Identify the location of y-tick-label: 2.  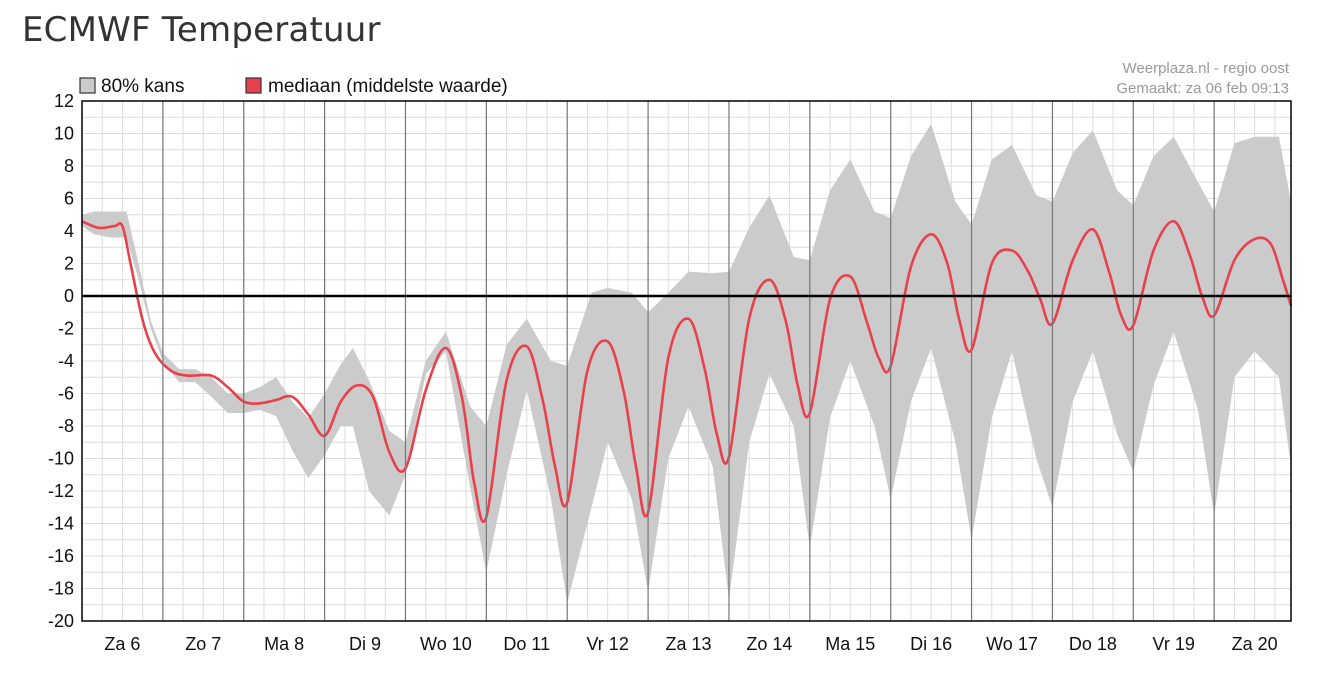
(69, 264).